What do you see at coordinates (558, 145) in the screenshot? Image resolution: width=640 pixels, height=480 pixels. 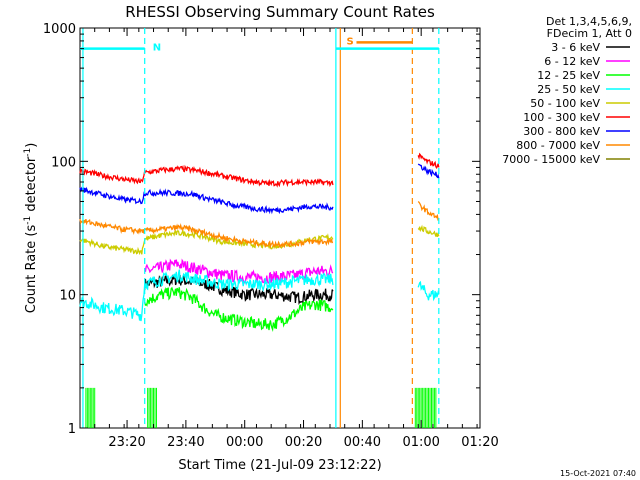 I see `legend-entry: 800 - 7000 keV` at bounding box center [558, 145].